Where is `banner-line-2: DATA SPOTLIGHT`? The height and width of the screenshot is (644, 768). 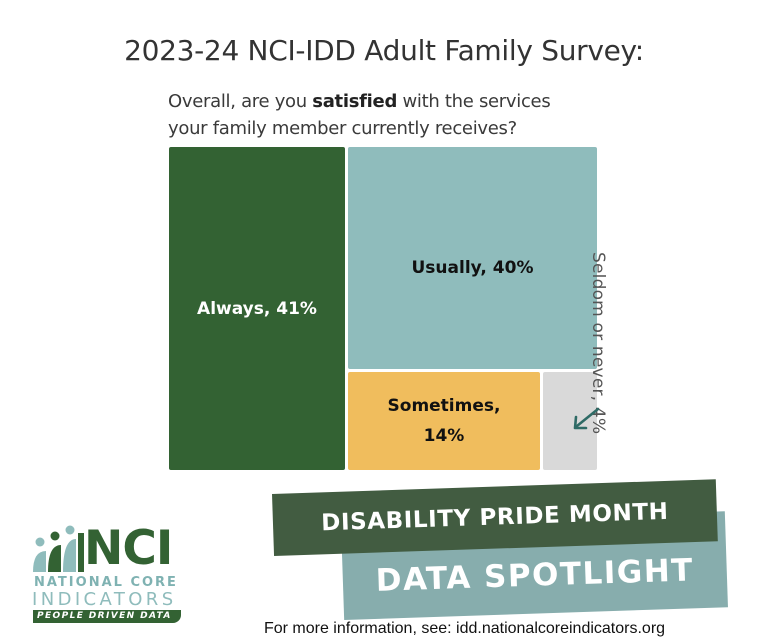 banner-line-2: DATA SPOTLIGHT is located at coordinates (535, 575).